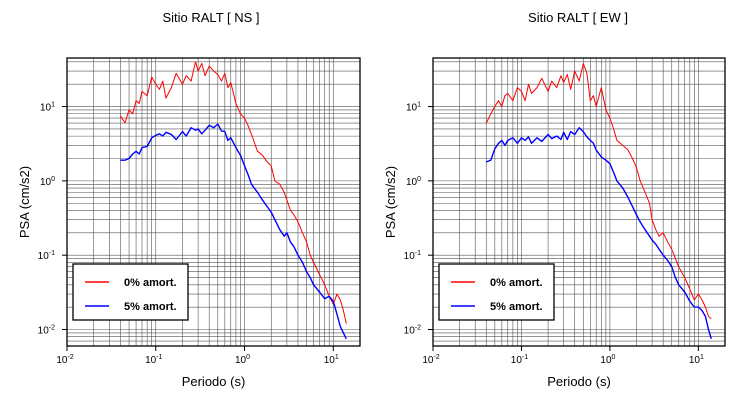 This screenshot has width=730, height=400. What do you see at coordinates (210, 17) in the screenshot?
I see `chart-title: Sitio RALT [ NS ]` at bounding box center [210, 17].